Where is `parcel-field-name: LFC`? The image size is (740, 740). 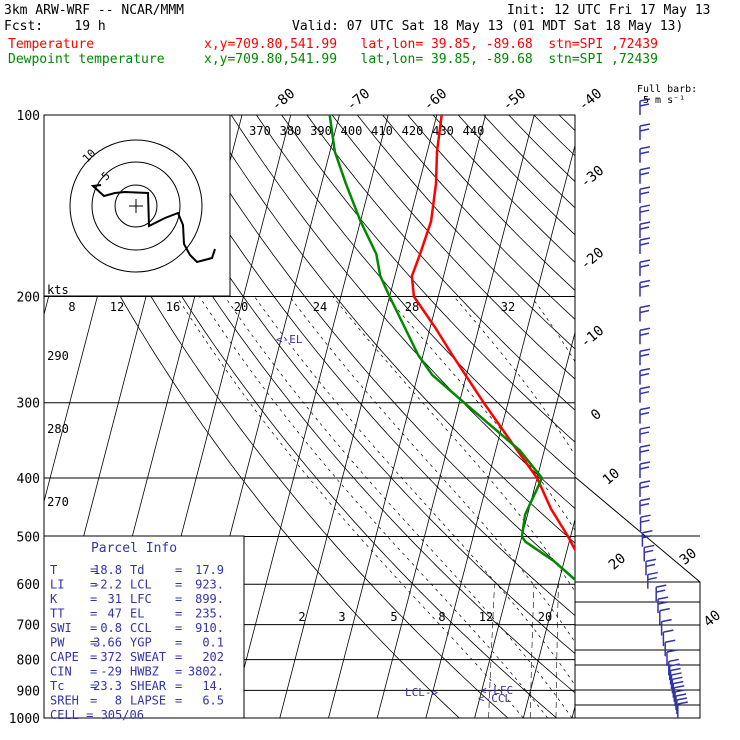 parcel-field-name: LFC is located at coordinates (141, 599).